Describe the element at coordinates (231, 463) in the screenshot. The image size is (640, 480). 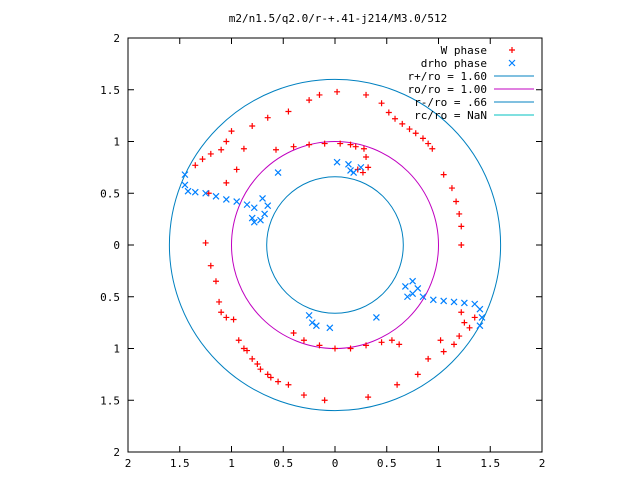
I see `x-tick-label: 1` at that location.